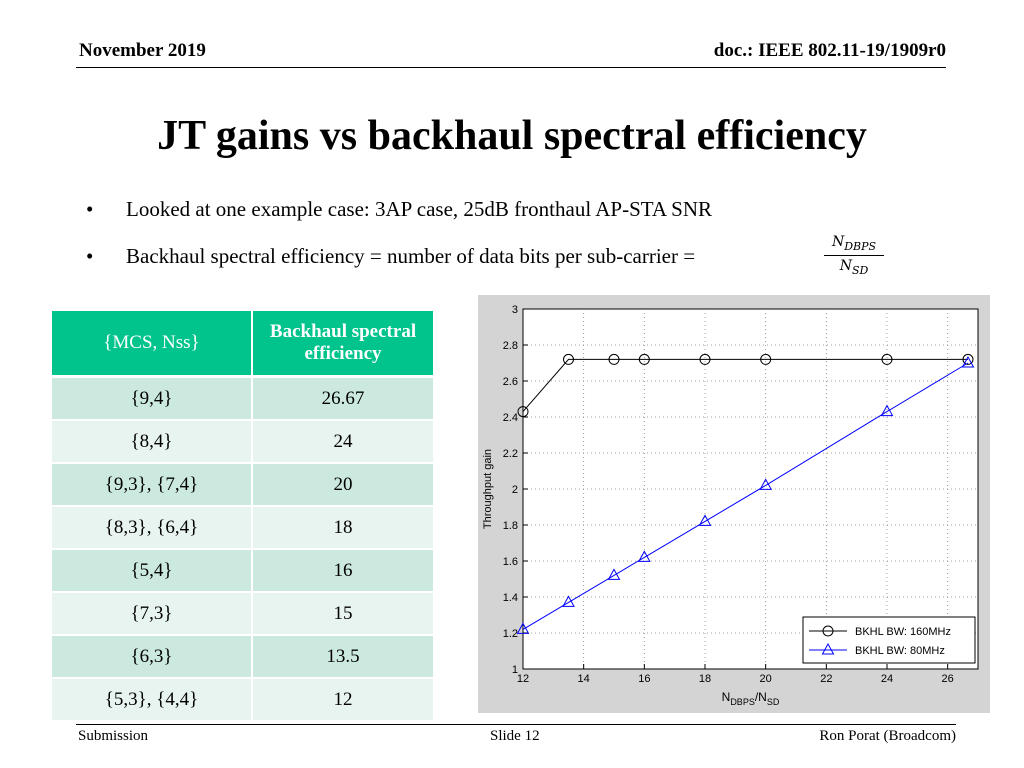 This screenshot has height=768, width=1024. What do you see at coordinates (152, 657) in the screenshot?
I see `table-cell-mcs: {6,3}` at bounding box center [152, 657].